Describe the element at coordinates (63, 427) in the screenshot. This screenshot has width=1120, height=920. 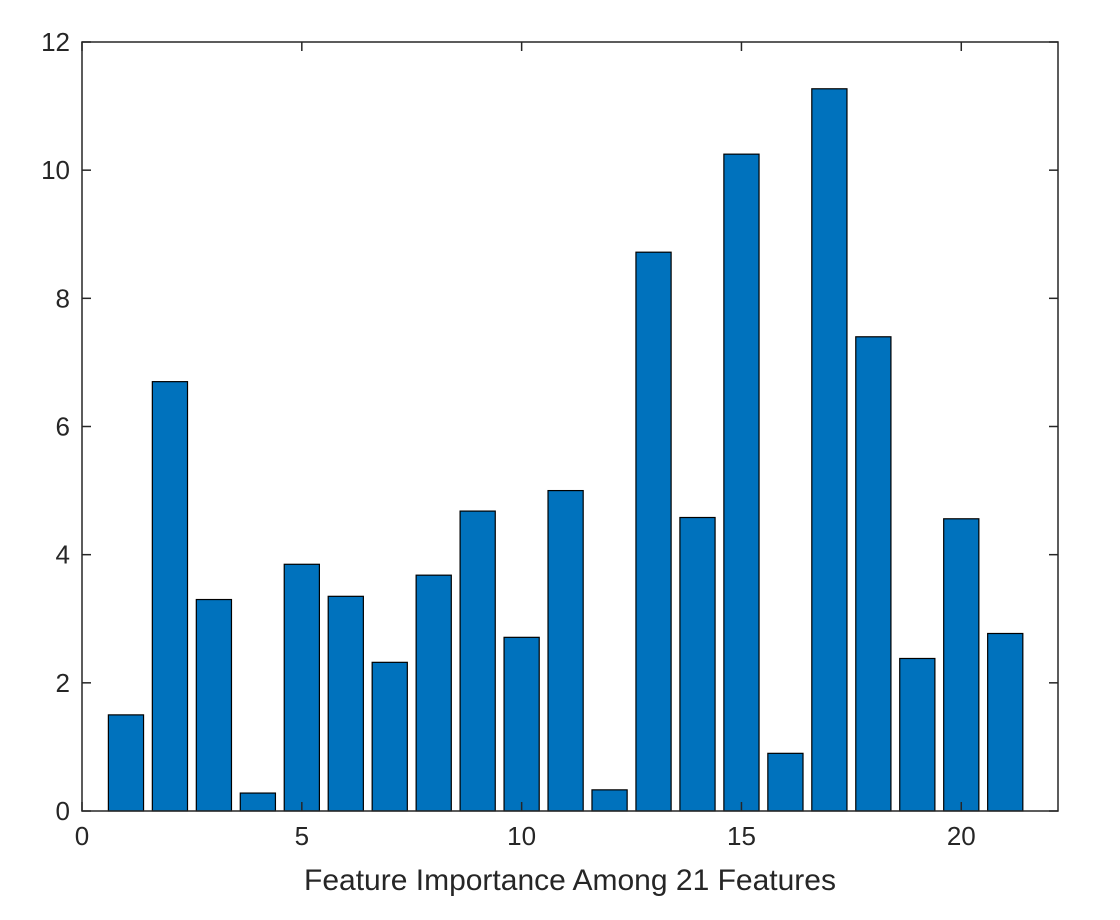
I see `y-tick-label-6: 6` at that location.